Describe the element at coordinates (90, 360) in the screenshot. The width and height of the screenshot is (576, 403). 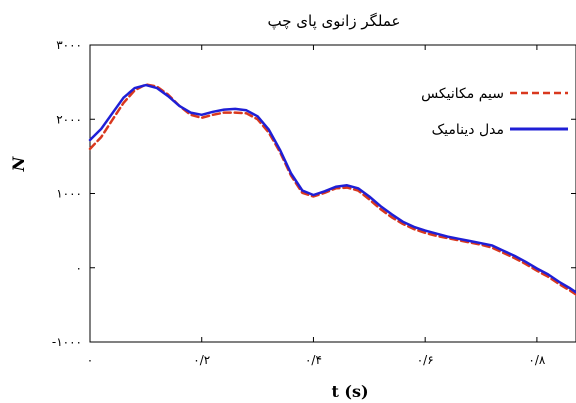
I see `x-tick-label: ۰` at that location.